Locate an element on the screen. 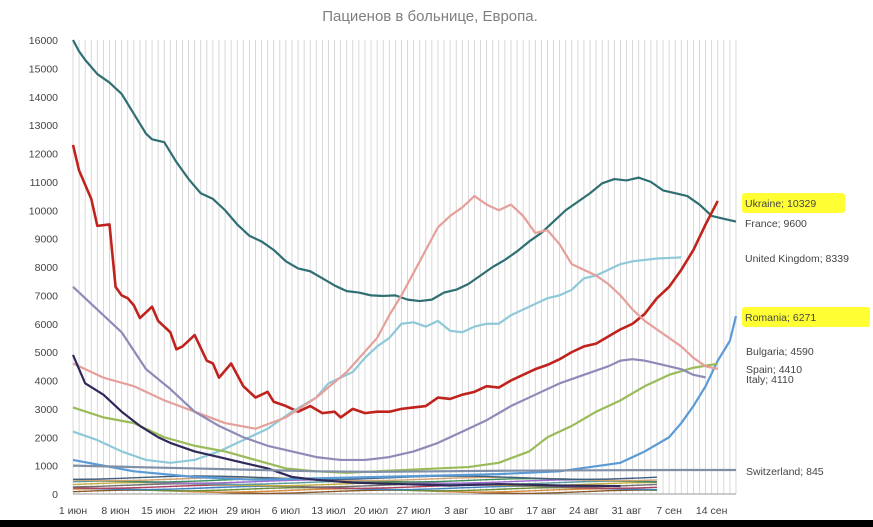 The height and width of the screenshot is (527, 873). series-label-romania: Romania; 6271 is located at coordinates (780, 318).